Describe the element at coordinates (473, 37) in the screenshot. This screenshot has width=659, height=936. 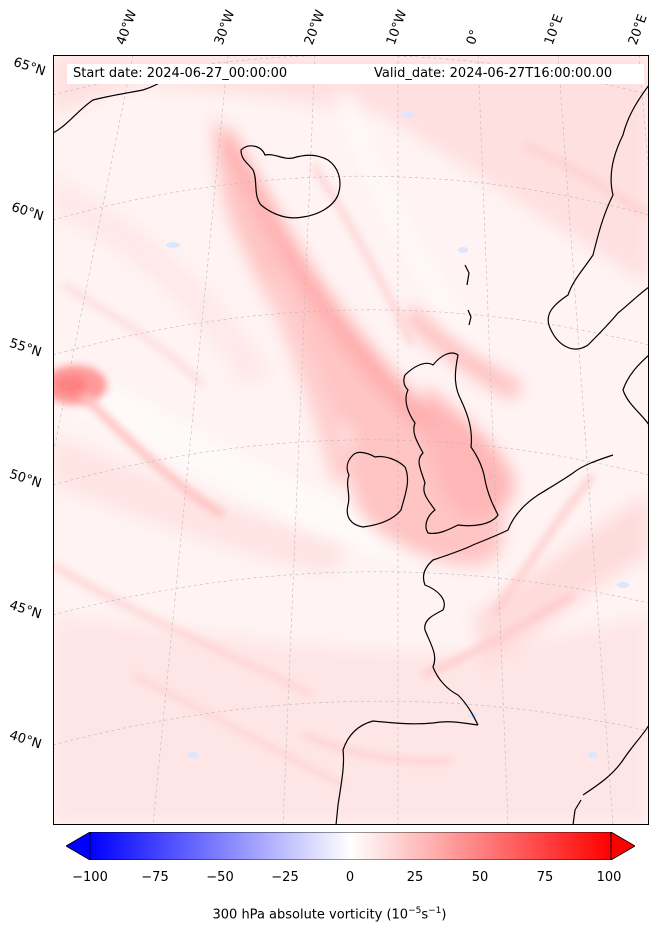
I see `lon-label-0: 0°` at that location.